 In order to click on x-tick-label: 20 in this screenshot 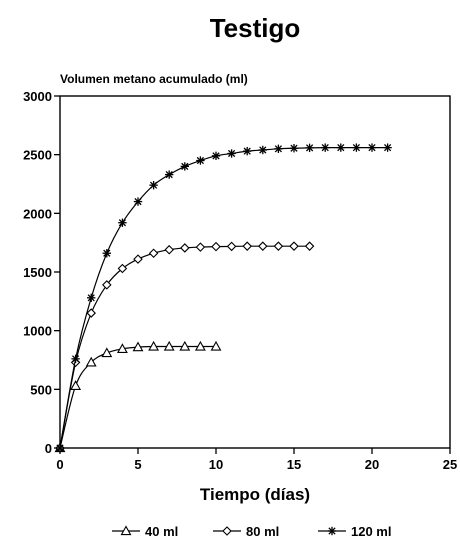, I will do `click(372, 464)`.